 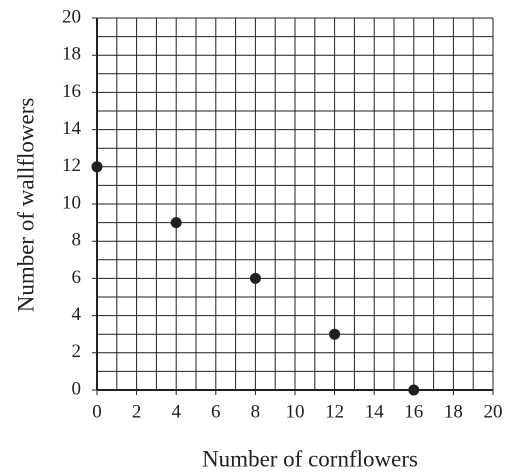 What do you see at coordinates (77, 240) in the screenshot?
I see `y-tick-label: 8` at bounding box center [77, 240].